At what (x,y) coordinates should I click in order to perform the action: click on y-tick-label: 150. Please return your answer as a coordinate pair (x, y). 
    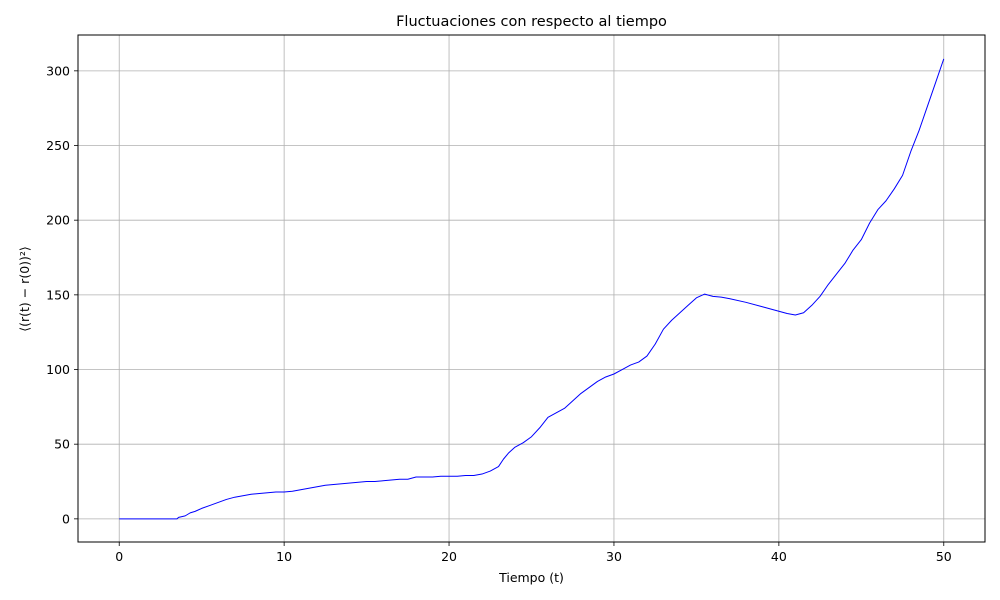
    Looking at the image, I should click on (58, 294).